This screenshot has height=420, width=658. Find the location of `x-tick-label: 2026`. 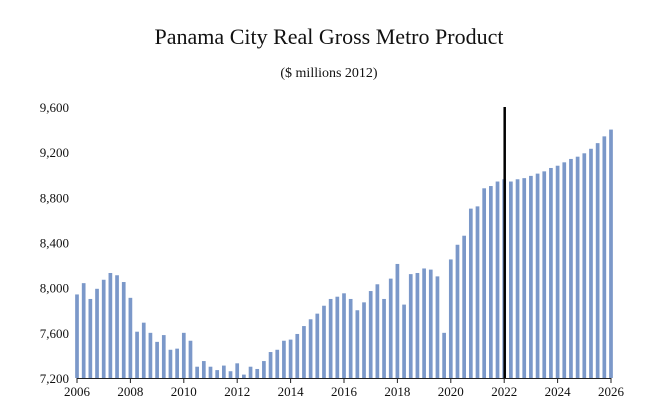

x-tick-label: 2026 is located at coordinates (611, 391).